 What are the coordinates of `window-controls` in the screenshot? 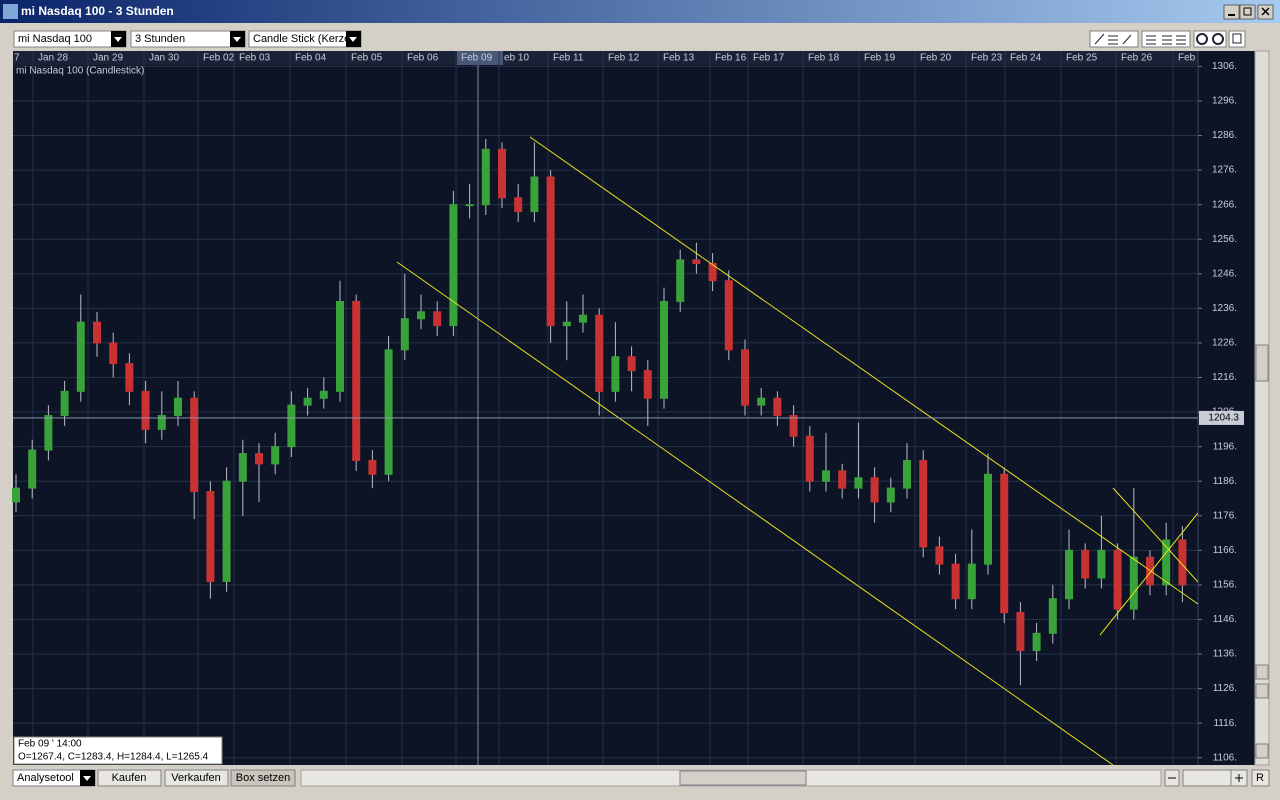 It's located at (1248, 12).